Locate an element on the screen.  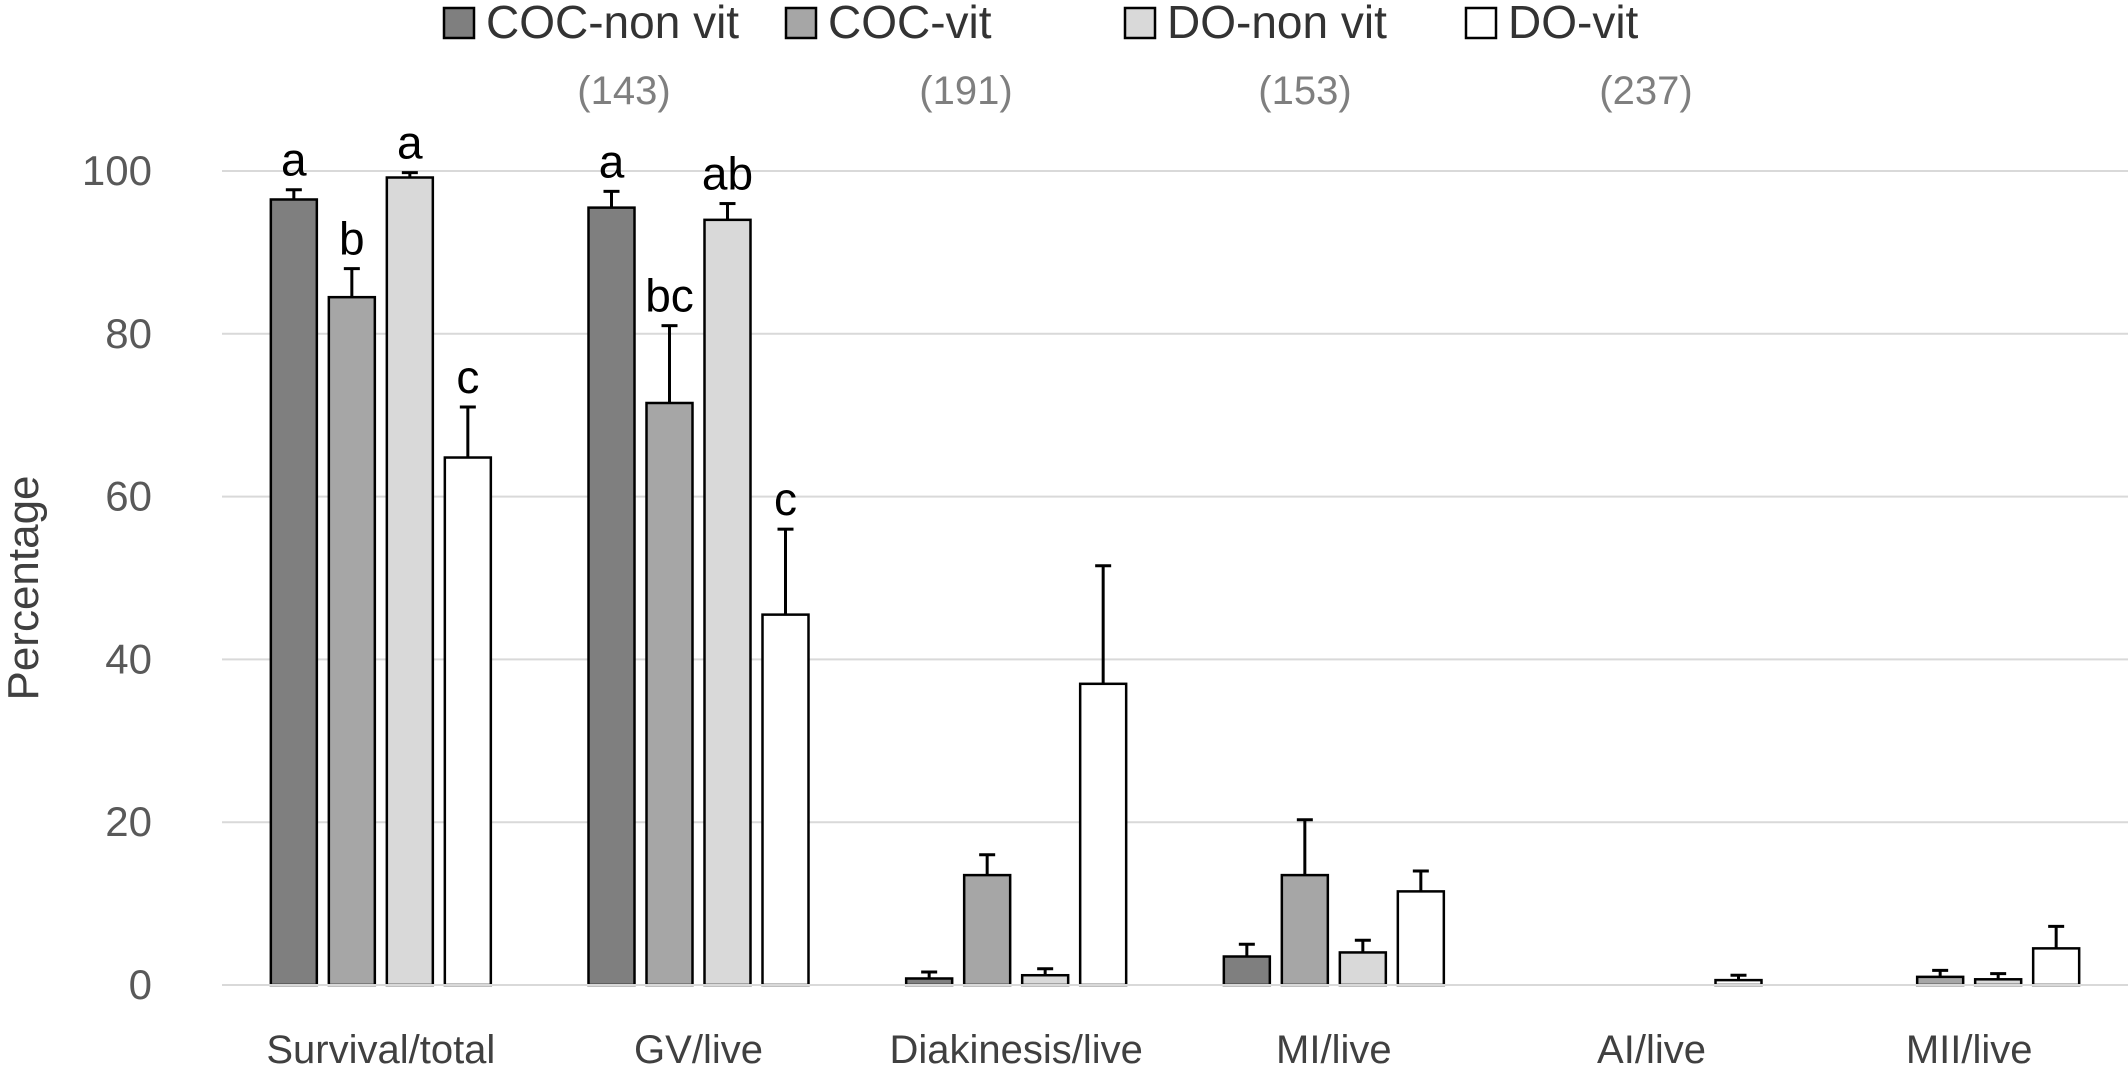
legend-sample-size: (143) is located at coordinates (623, 91).